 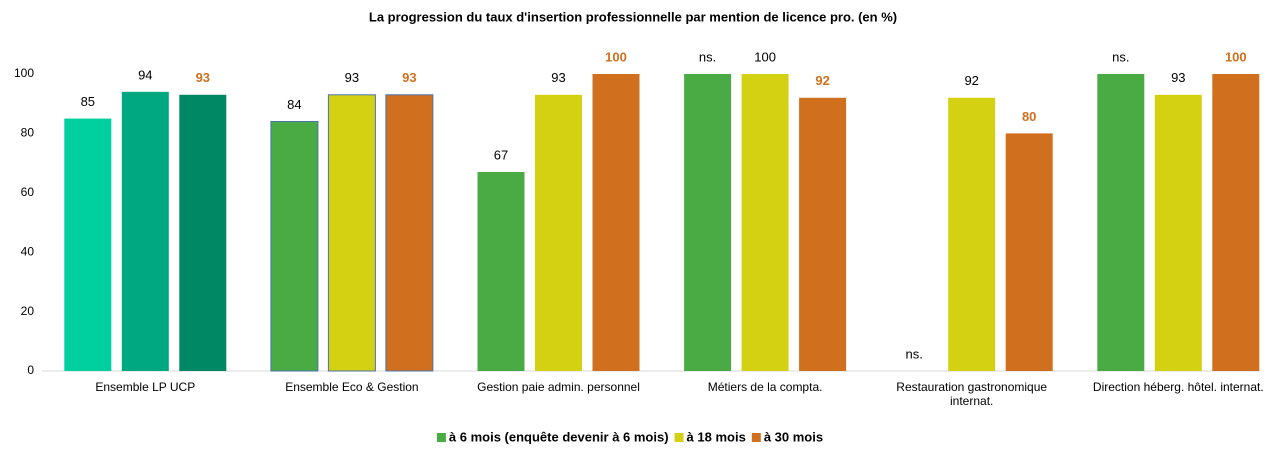 What do you see at coordinates (24, 73) in the screenshot?
I see `y-tick-label: 100` at bounding box center [24, 73].